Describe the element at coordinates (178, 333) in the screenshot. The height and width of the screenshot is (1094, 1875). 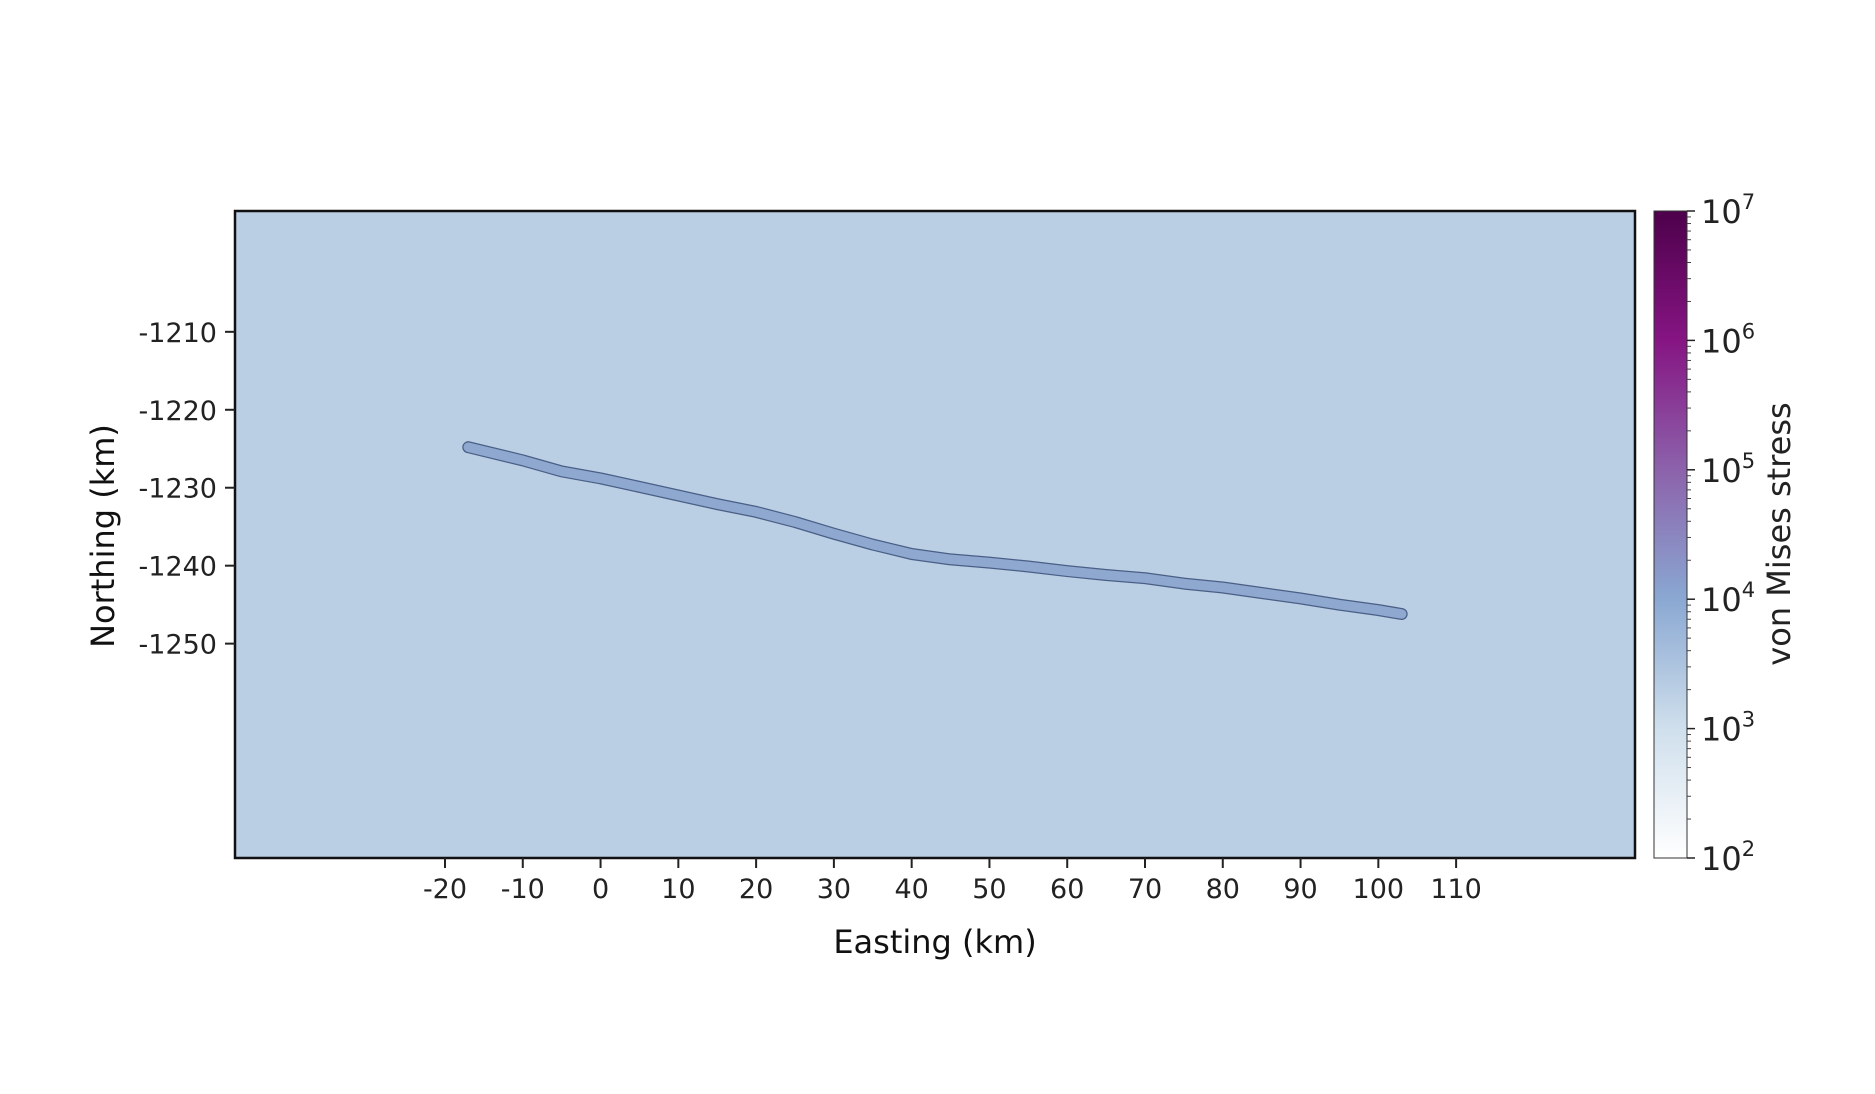
I see `y-tick-label: -1210` at that location.